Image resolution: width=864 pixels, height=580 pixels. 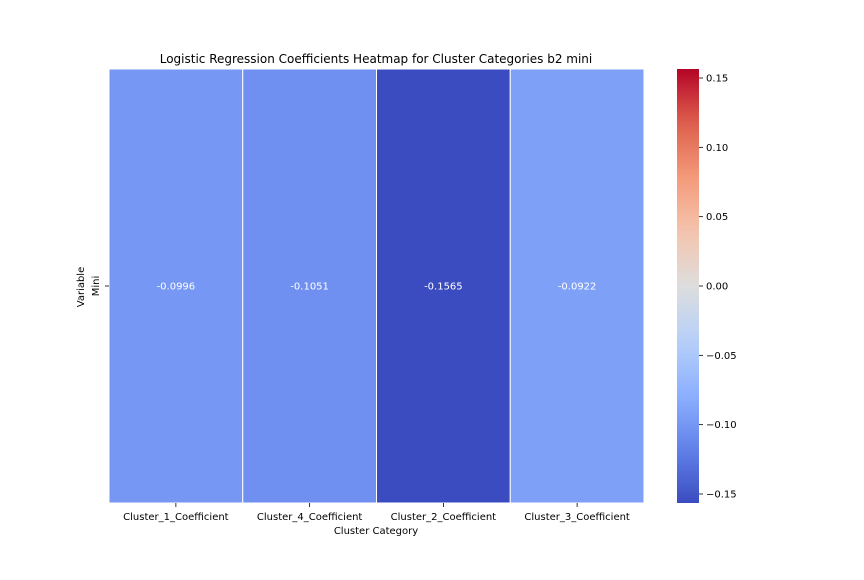 What do you see at coordinates (721, 425) in the screenshot?
I see `colorbar-tick-label: −0.10` at bounding box center [721, 425].